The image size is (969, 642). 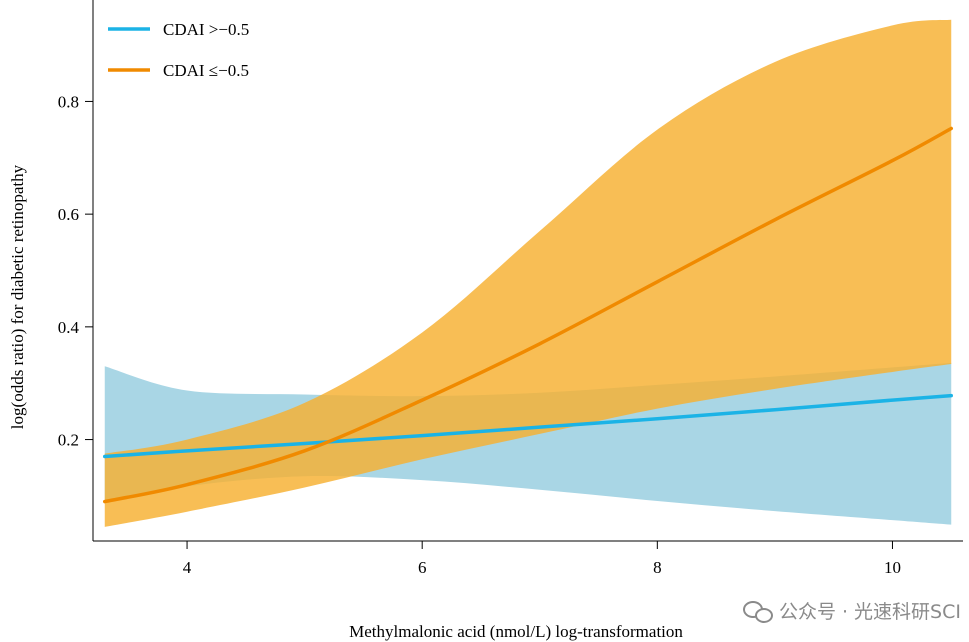 What do you see at coordinates (178, 50) in the screenshot?
I see `legend: CDAI >−0.5 CDAI ≤−0.5` at bounding box center [178, 50].